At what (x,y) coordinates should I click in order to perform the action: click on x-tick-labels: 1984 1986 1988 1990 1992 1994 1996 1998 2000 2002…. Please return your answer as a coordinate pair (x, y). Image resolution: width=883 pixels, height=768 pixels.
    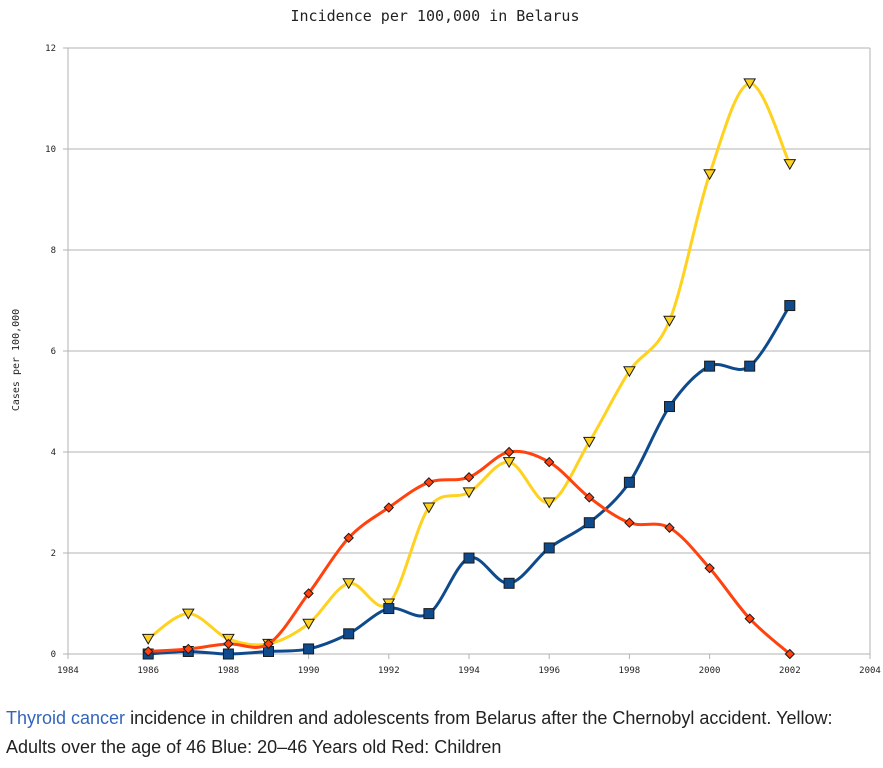
    Looking at the image, I should click on (469, 665).